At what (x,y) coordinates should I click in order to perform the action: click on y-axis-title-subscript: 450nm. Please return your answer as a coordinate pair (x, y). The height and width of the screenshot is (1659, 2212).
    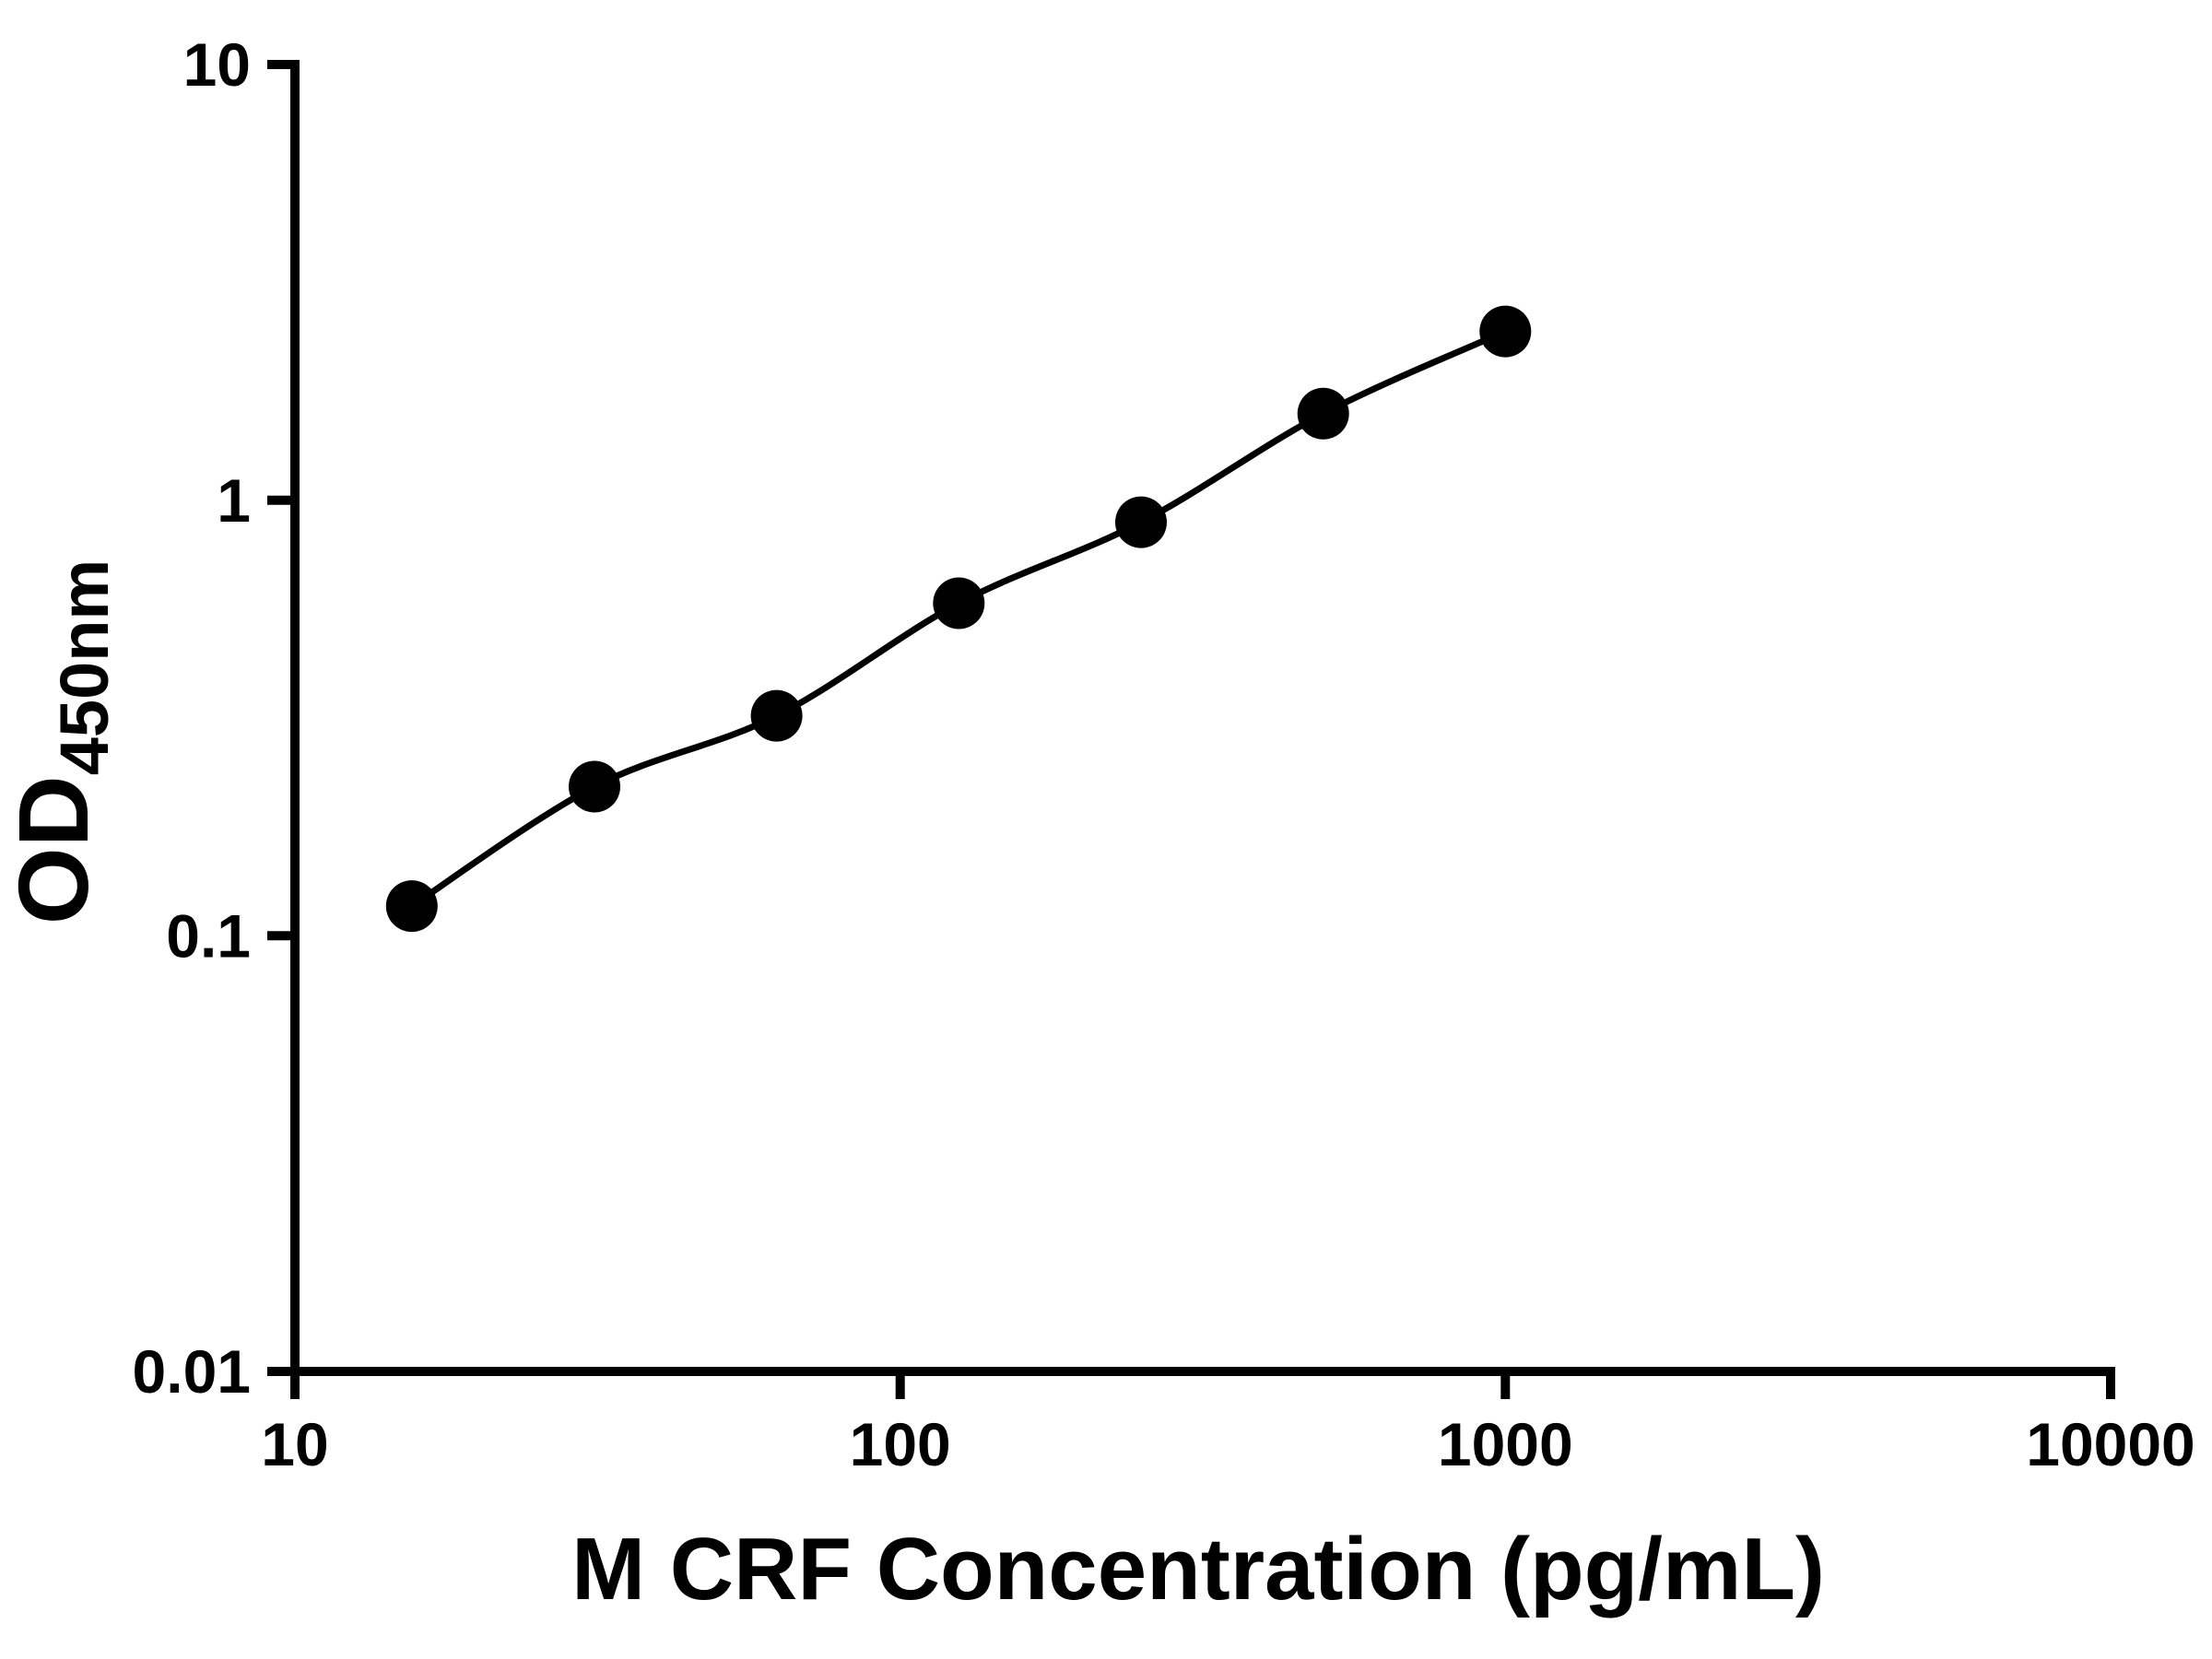
    Looking at the image, I should click on (84, 667).